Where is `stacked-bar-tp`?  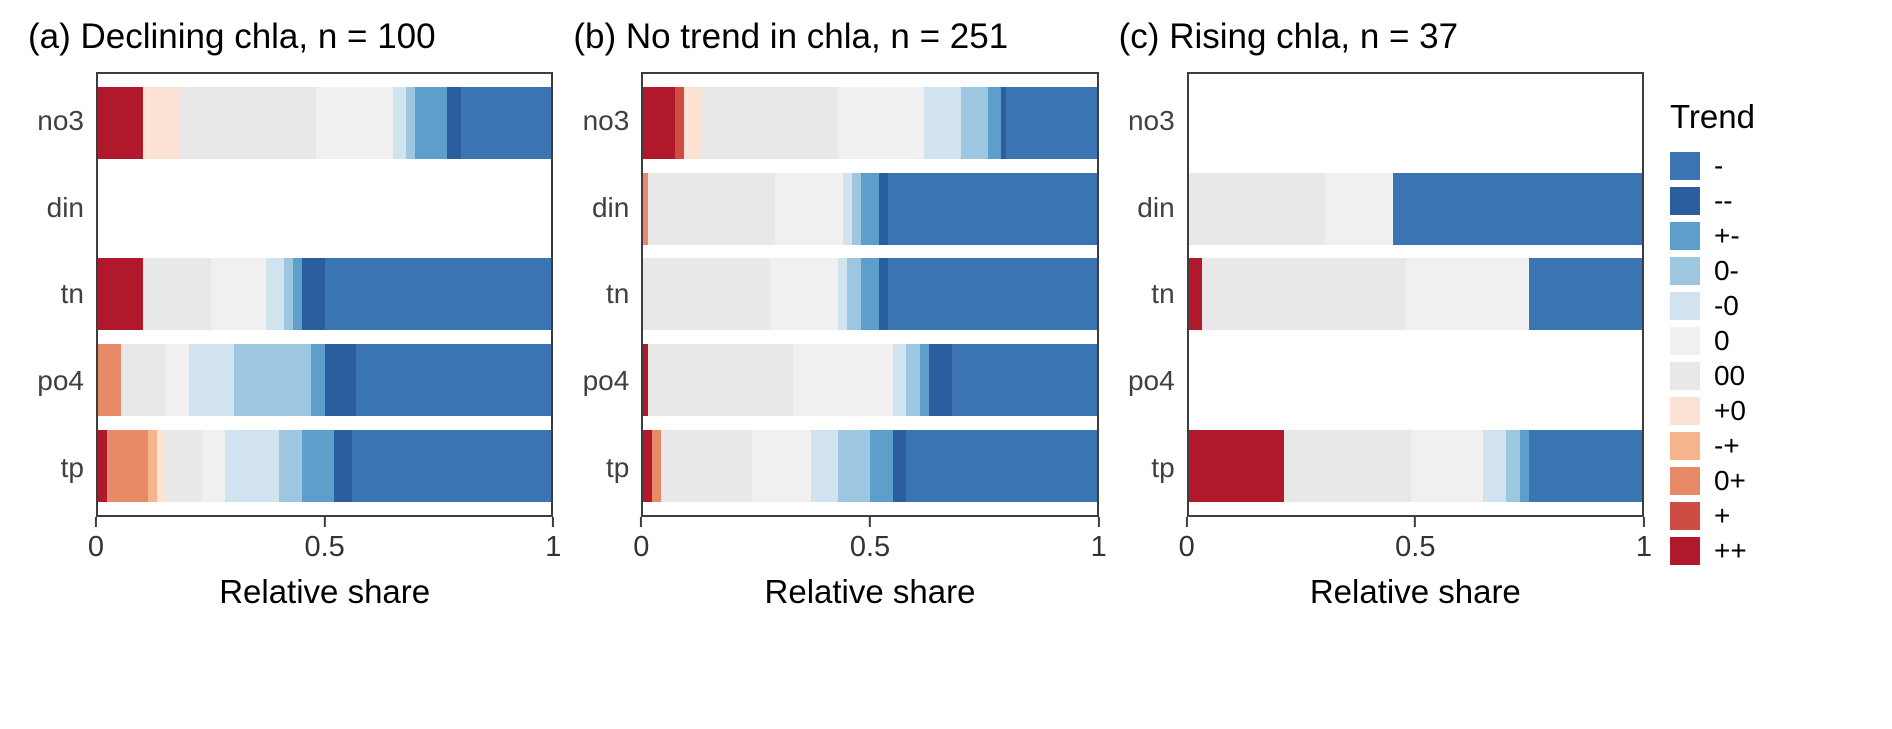
stacked-bar-tp is located at coordinates (325, 466).